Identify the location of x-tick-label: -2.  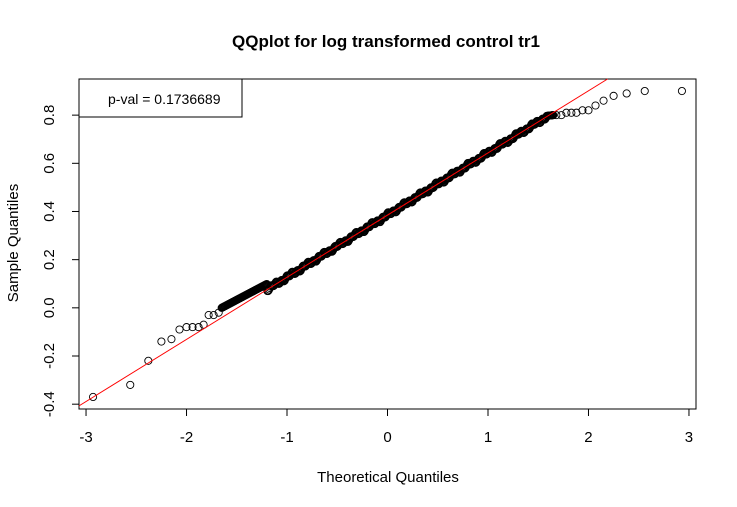
(186, 437).